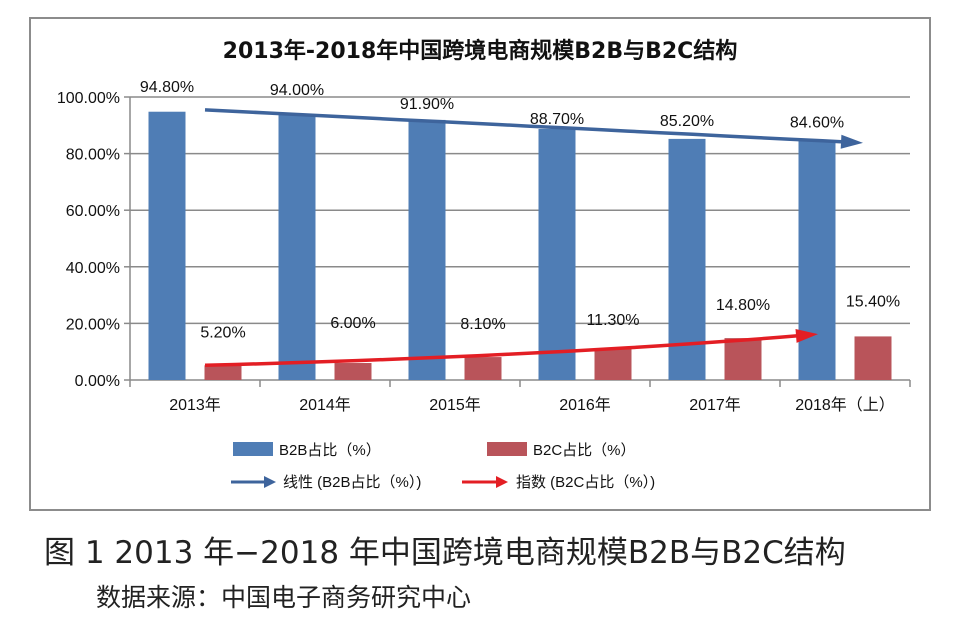  I want to click on data-label-b2c: 5.20%, so click(222, 332).